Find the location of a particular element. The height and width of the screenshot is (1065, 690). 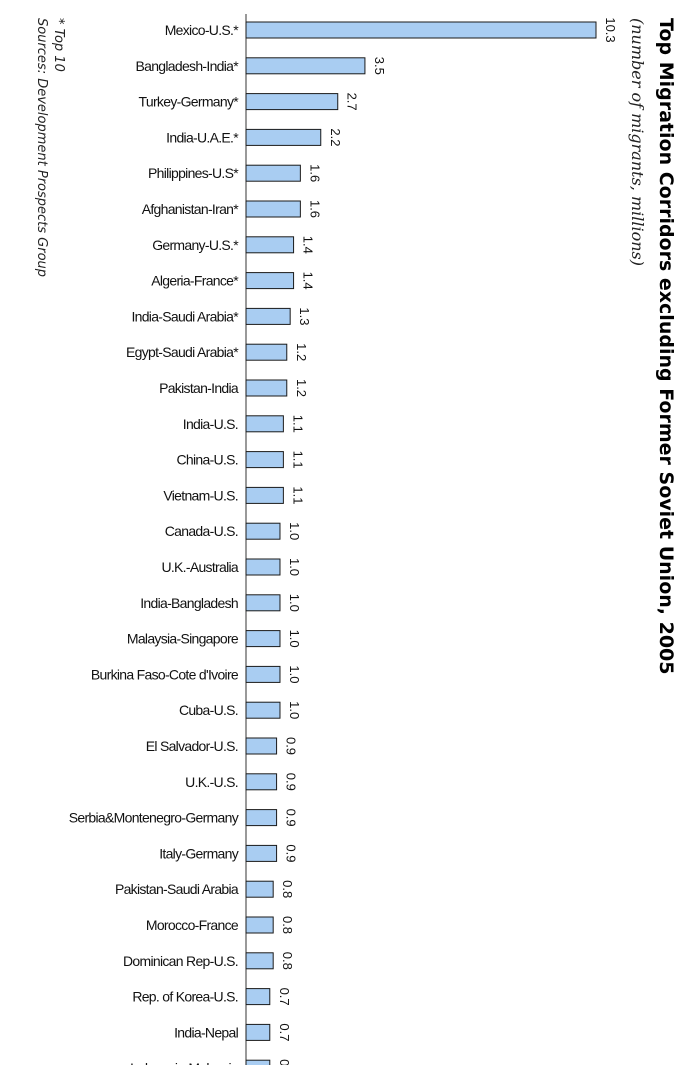

value-label: 2.2 is located at coordinates (335, 137).